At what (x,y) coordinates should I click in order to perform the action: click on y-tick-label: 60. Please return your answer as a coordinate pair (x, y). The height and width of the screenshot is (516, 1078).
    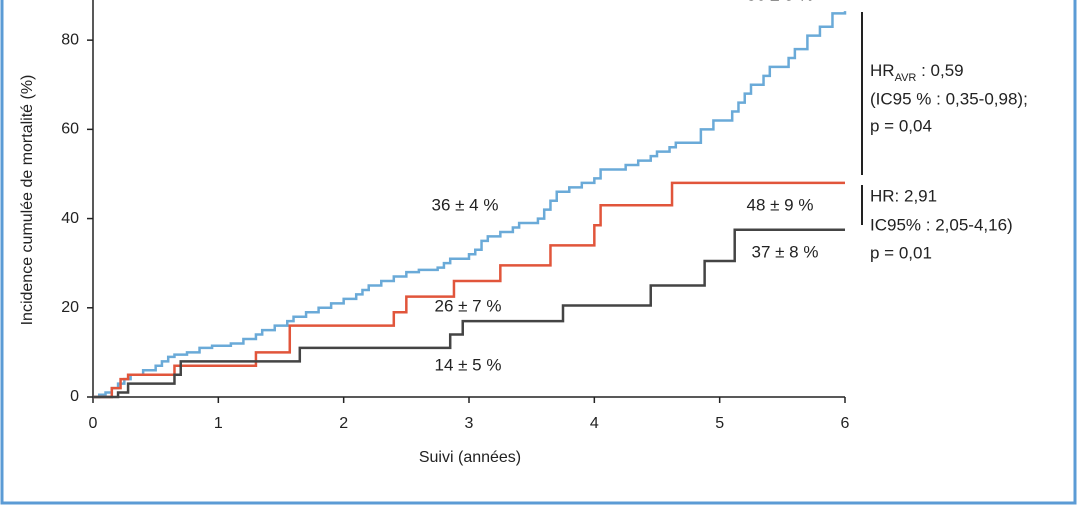
    Looking at the image, I should click on (70, 129).